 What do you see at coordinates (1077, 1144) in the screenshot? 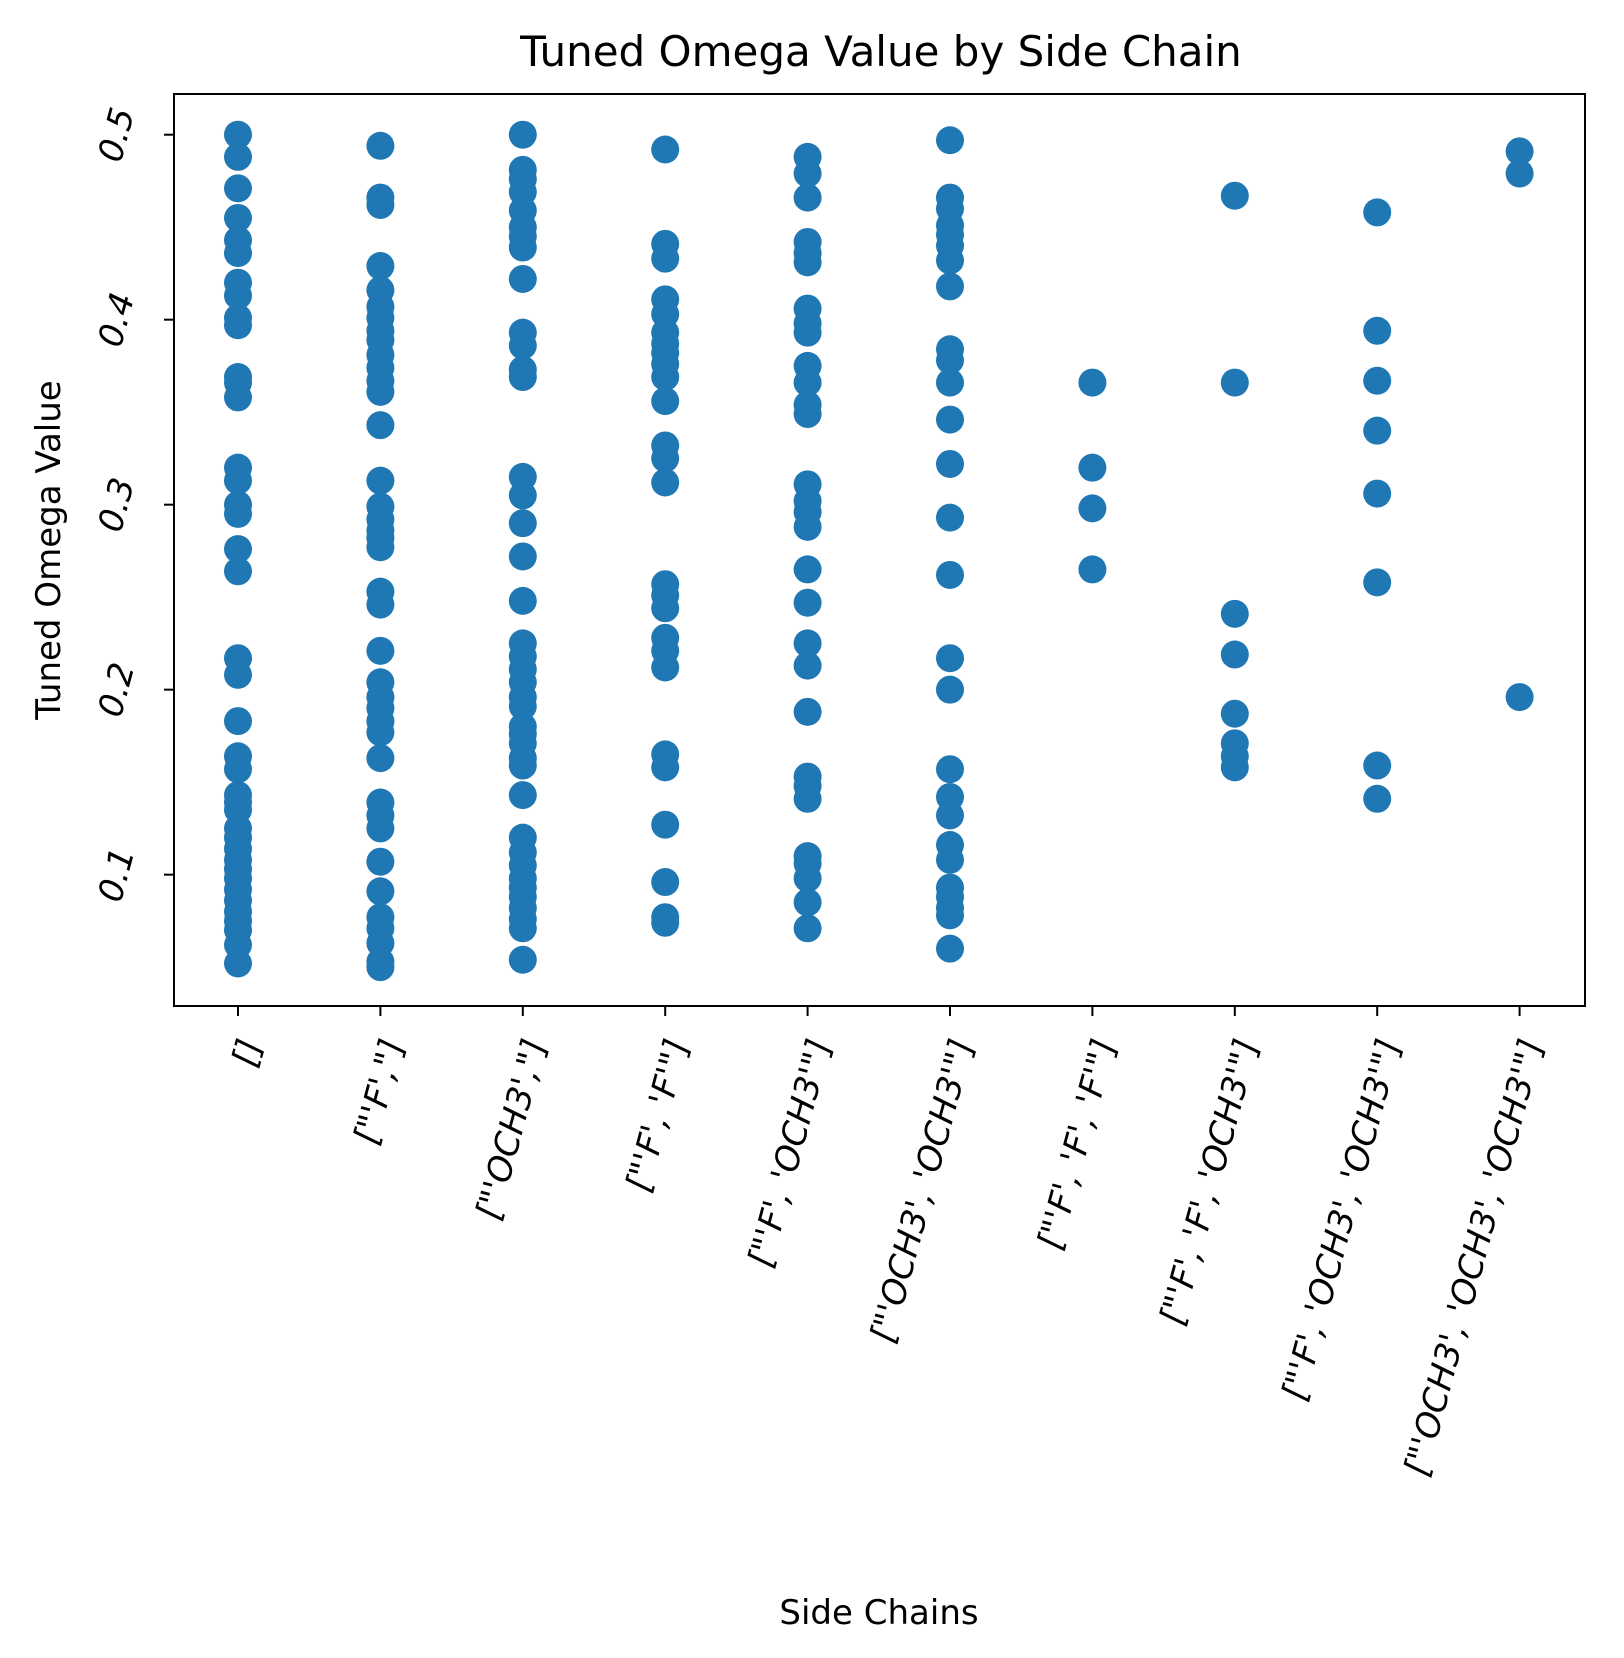
I see `x-tick-label: ["'F', 'F', 'F'"]` at bounding box center [1077, 1144].